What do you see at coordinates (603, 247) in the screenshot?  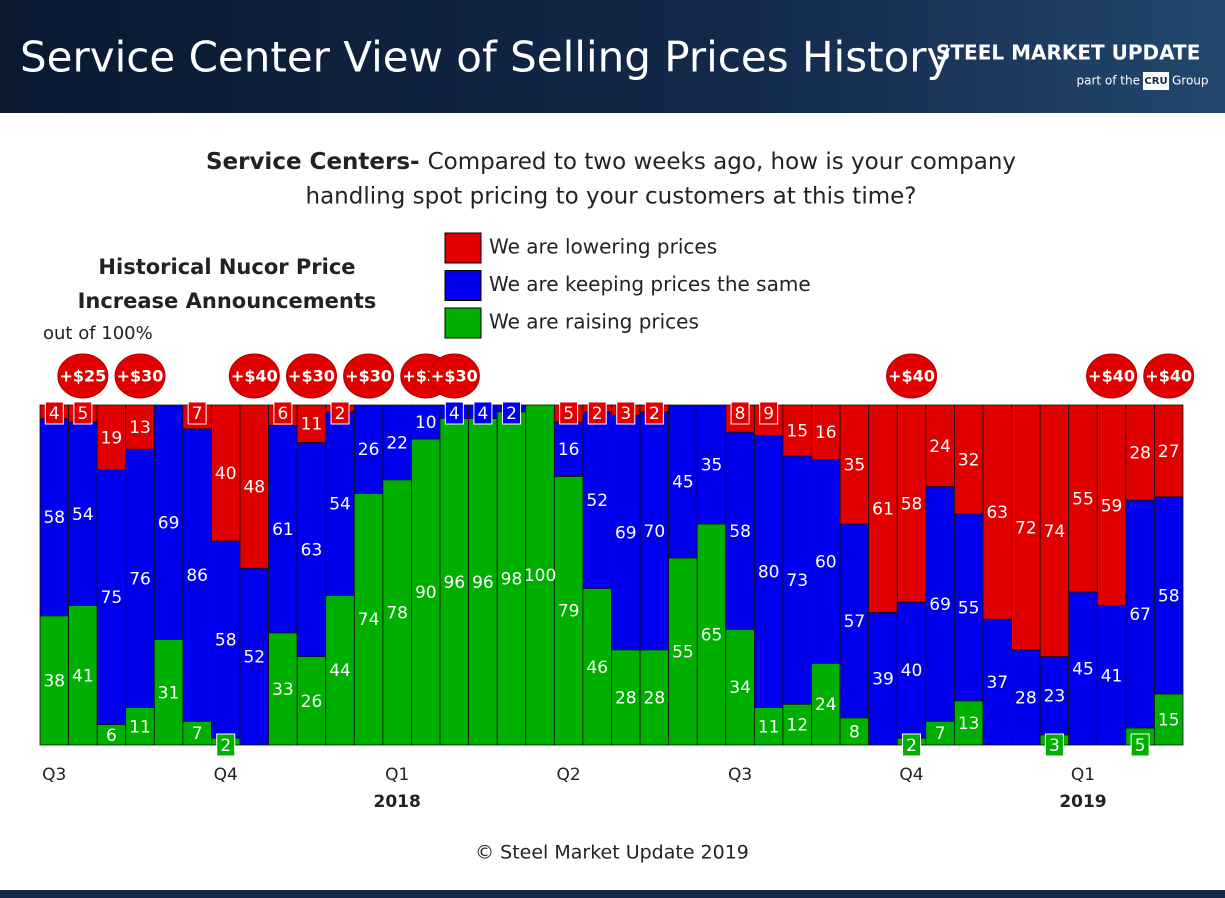 I see `legend-label: We are lowering prices` at bounding box center [603, 247].